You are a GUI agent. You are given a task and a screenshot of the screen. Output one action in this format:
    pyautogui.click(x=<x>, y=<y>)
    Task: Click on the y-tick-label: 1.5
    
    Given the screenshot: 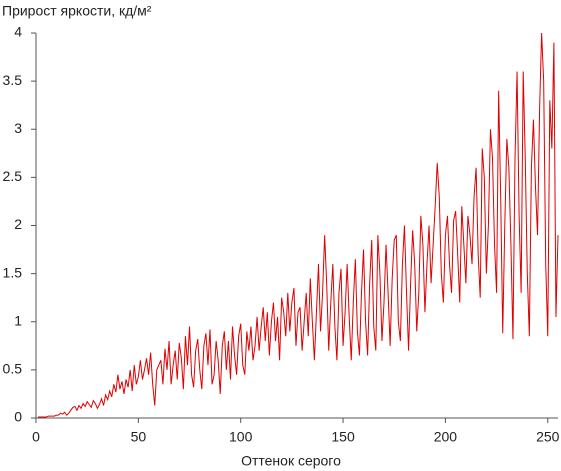 What is the action you would take?
    pyautogui.click(x=13, y=272)
    